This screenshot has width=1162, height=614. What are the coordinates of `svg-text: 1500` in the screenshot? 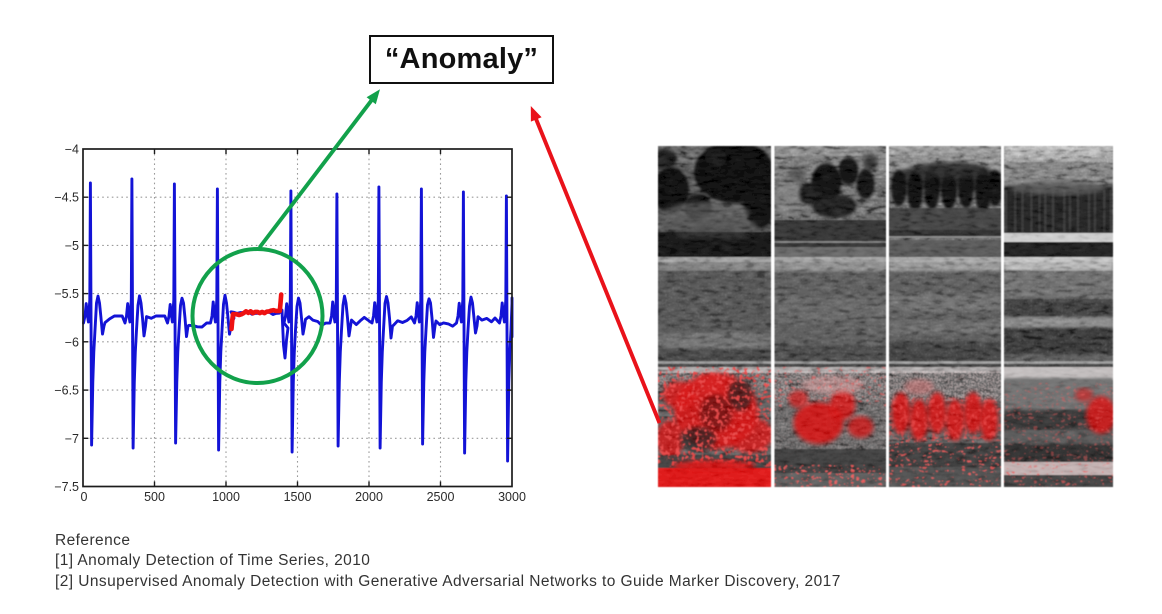 It's located at (298, 497).